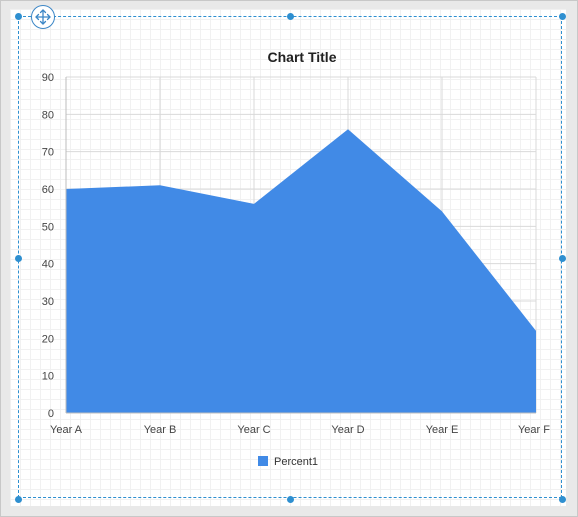 This screenshot has width=578, height=517. I want to click on x-tick-label: Year E, so click(442, 430).